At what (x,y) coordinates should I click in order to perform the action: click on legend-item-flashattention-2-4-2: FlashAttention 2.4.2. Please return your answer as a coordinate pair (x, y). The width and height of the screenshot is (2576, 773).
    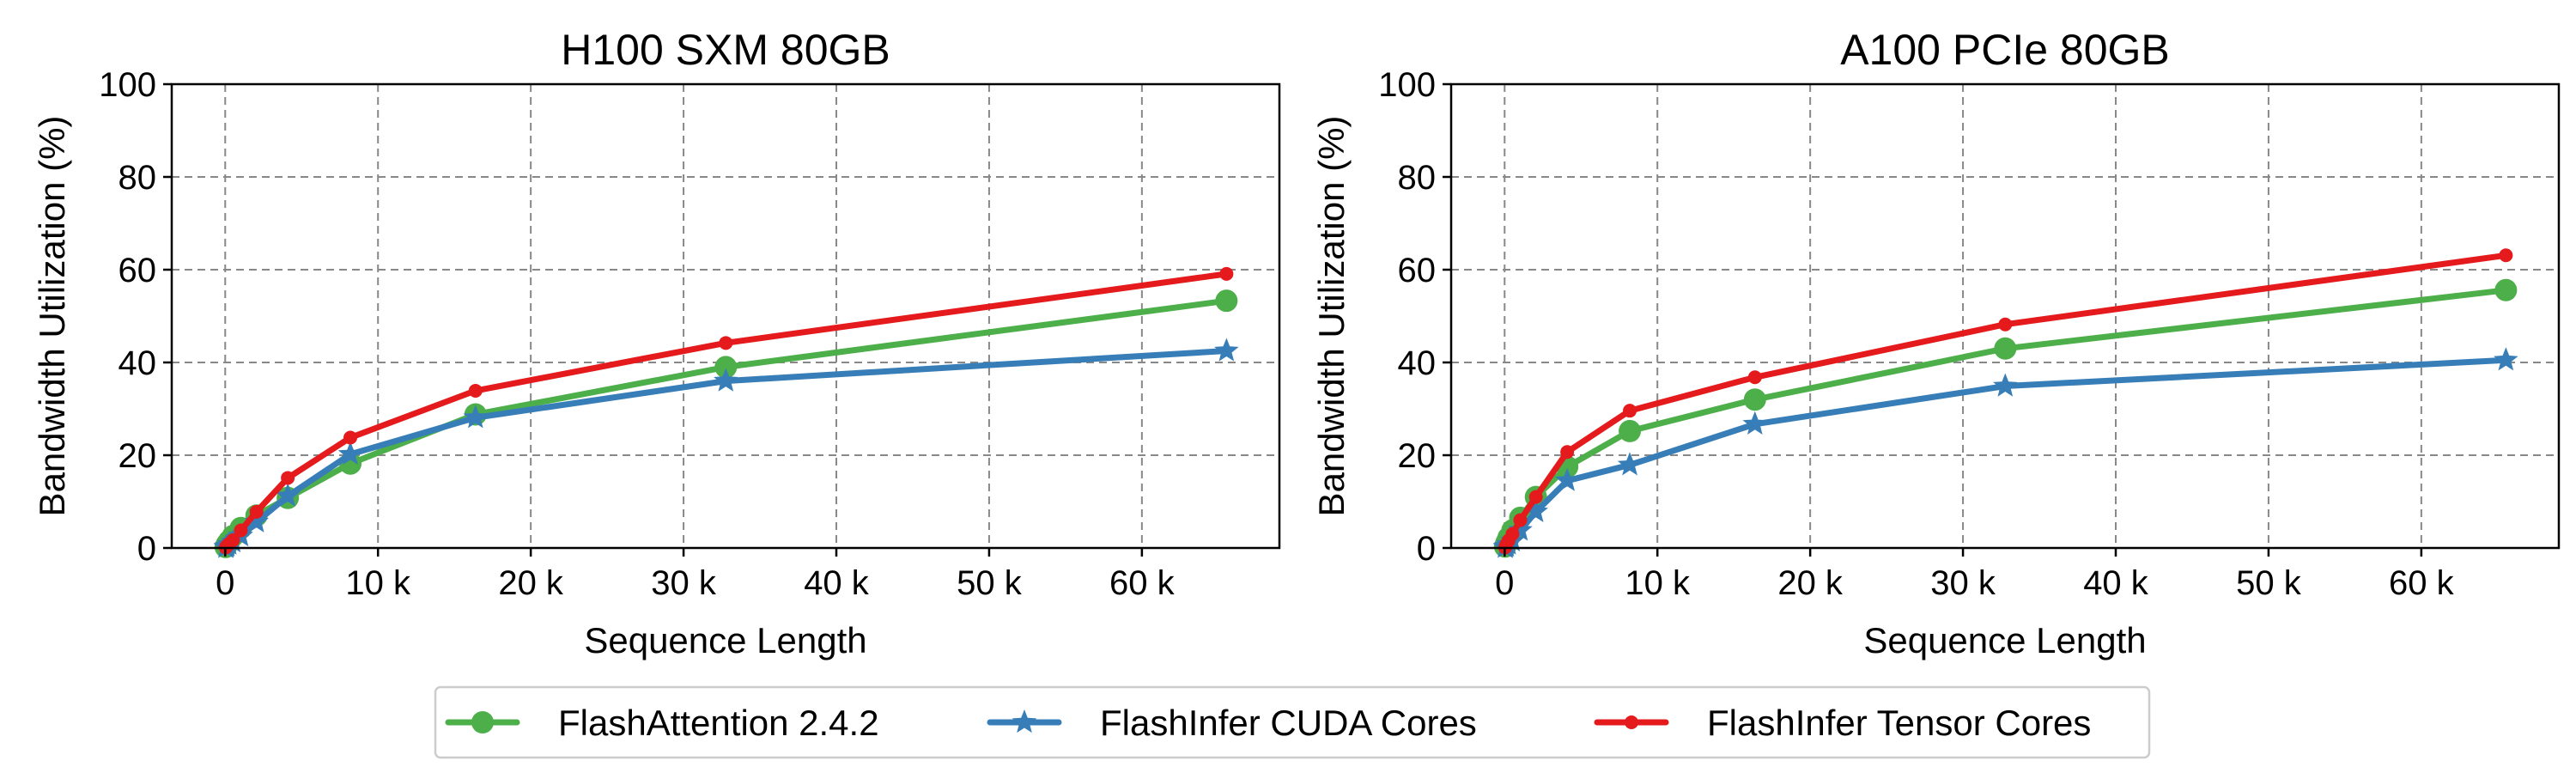
    Looking at the image, I should click on (662, 723).